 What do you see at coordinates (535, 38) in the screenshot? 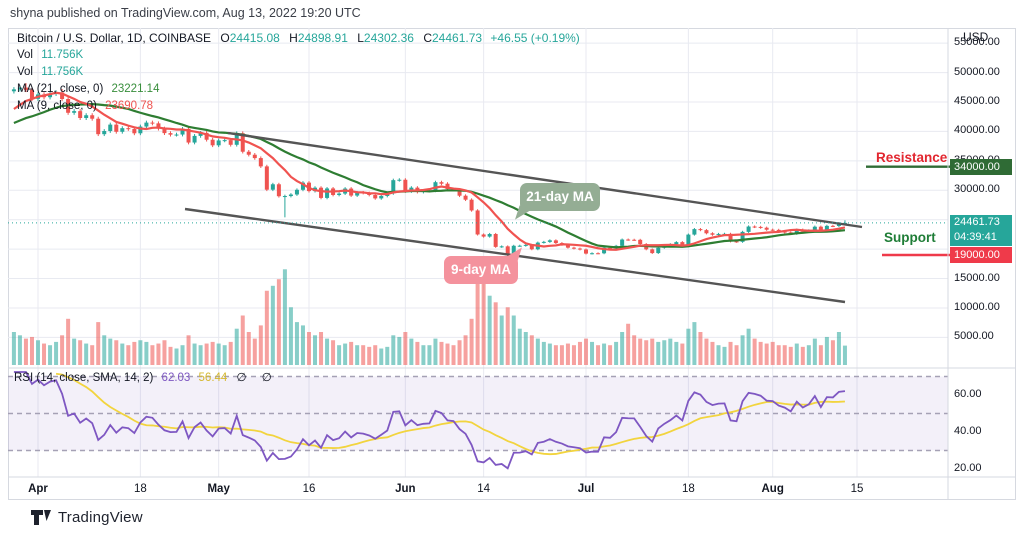
I see `change-value: +46.55 (+0.19%)` at bounding box center [535, 38].